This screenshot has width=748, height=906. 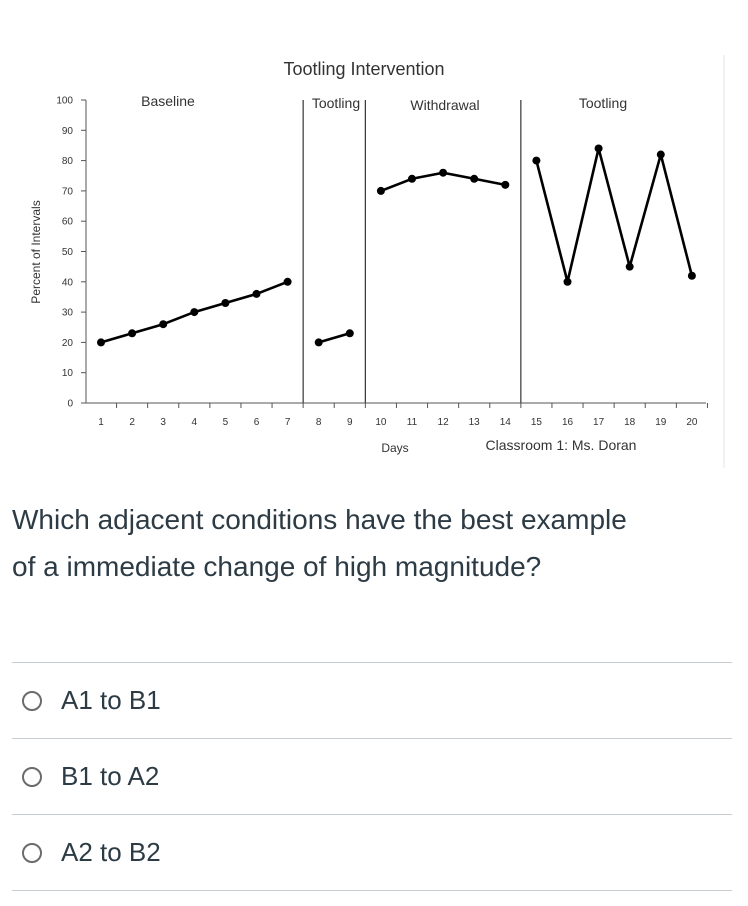 What do you see at coordinates (110, 776) in the screenshot?
I see `answer-label: B1 to A2` at bounding box center [110, 776].